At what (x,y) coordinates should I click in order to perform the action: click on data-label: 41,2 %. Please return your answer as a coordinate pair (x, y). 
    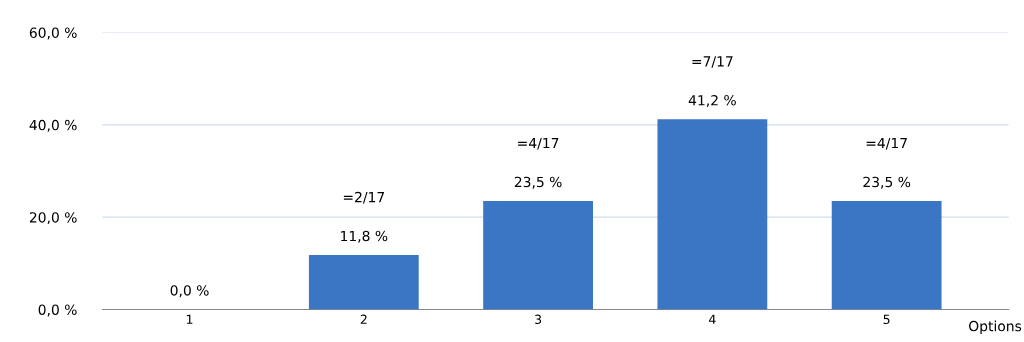
    Looking at the image, I should click on (712, 100).